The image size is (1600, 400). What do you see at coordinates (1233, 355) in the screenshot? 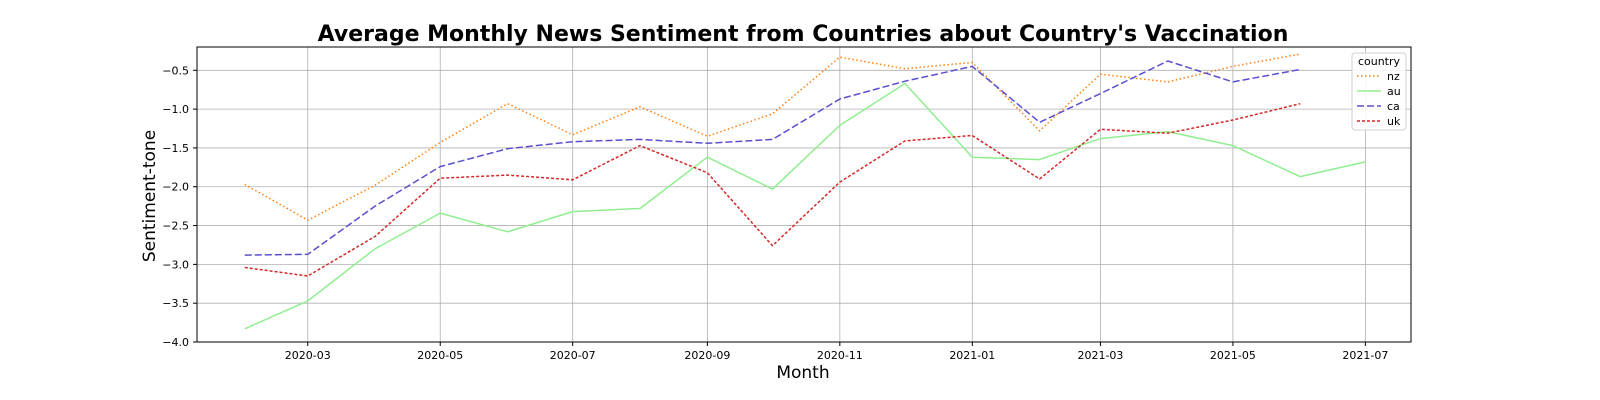
I see `x-tick-label: 2021-05` at bounding box center [1233, 355].